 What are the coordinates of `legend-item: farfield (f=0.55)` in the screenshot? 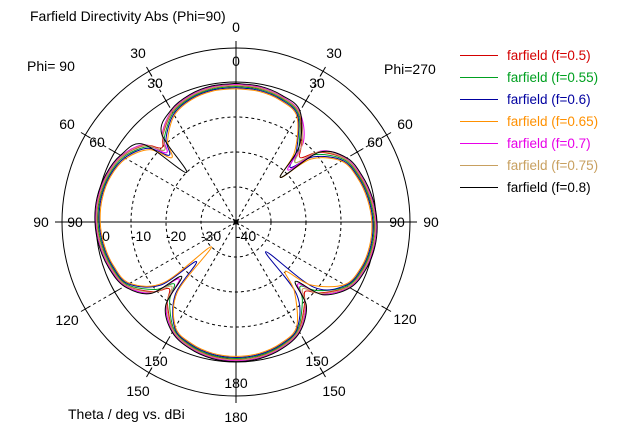 It's located at (529, 77).